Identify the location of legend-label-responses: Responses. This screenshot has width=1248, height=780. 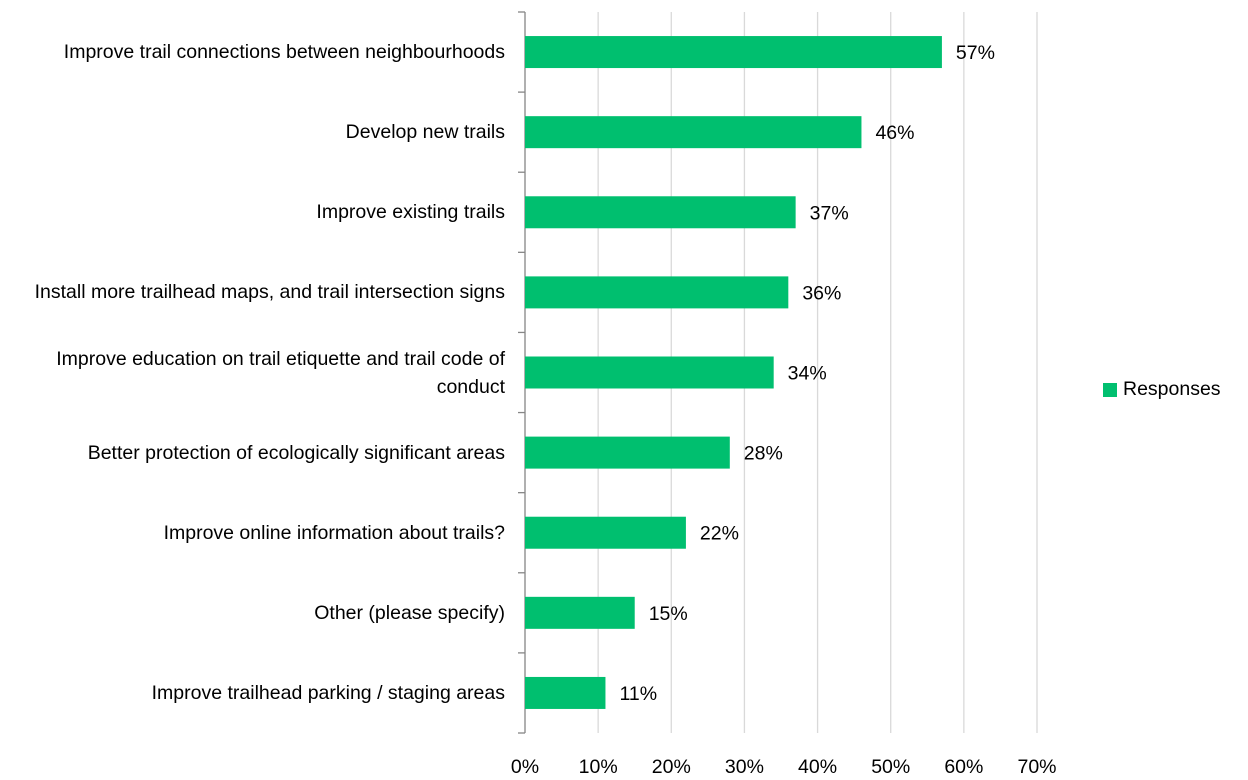
(1172, 389).